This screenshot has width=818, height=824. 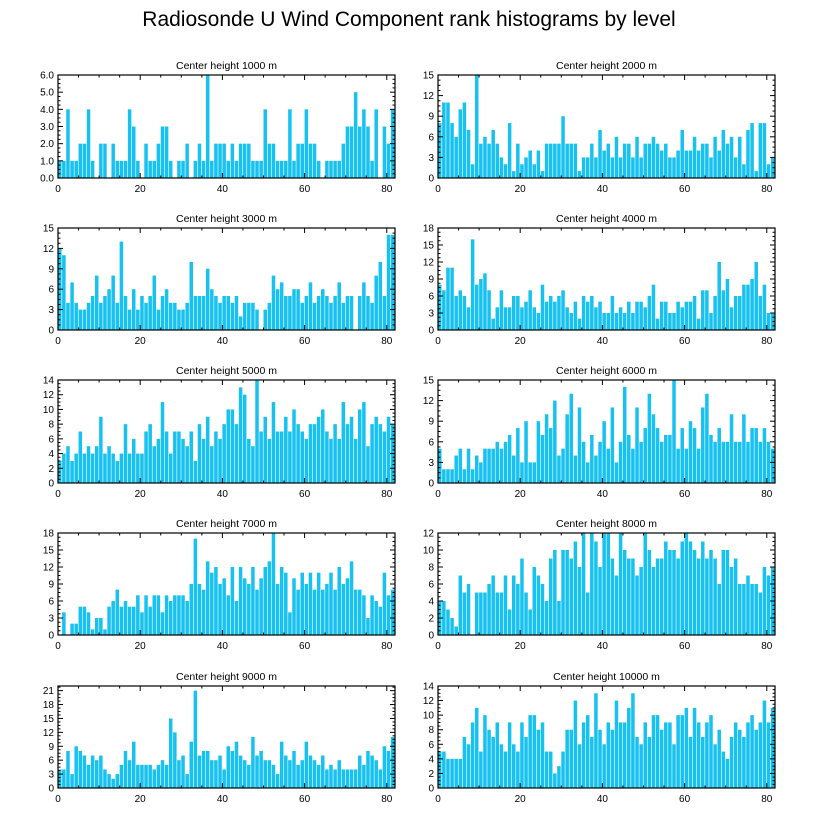 What do you see at coordinates (599, 127) in the screenshot?
I see `histogram-panel: Center height 2000 m 0 20 40 60 80 0 3 6 9 12 15` at bounding box center [599, 127].